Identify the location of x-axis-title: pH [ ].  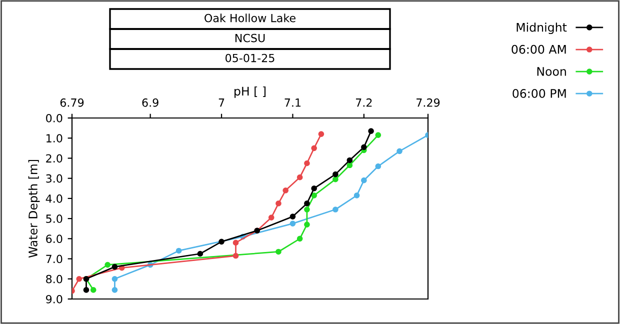
(250, 92).